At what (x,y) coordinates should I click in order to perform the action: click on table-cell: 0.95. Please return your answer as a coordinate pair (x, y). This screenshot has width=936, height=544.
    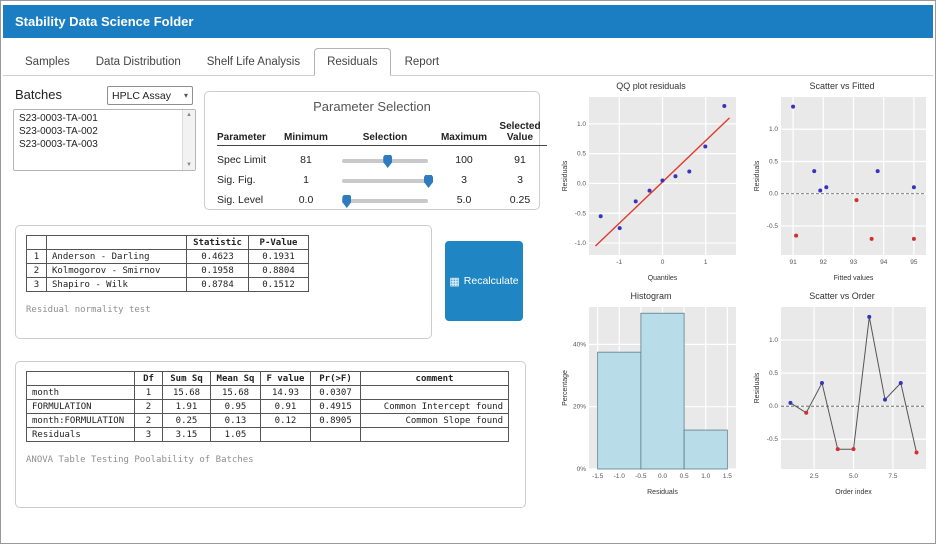
    Looking at the image, I should click on (235, 406).